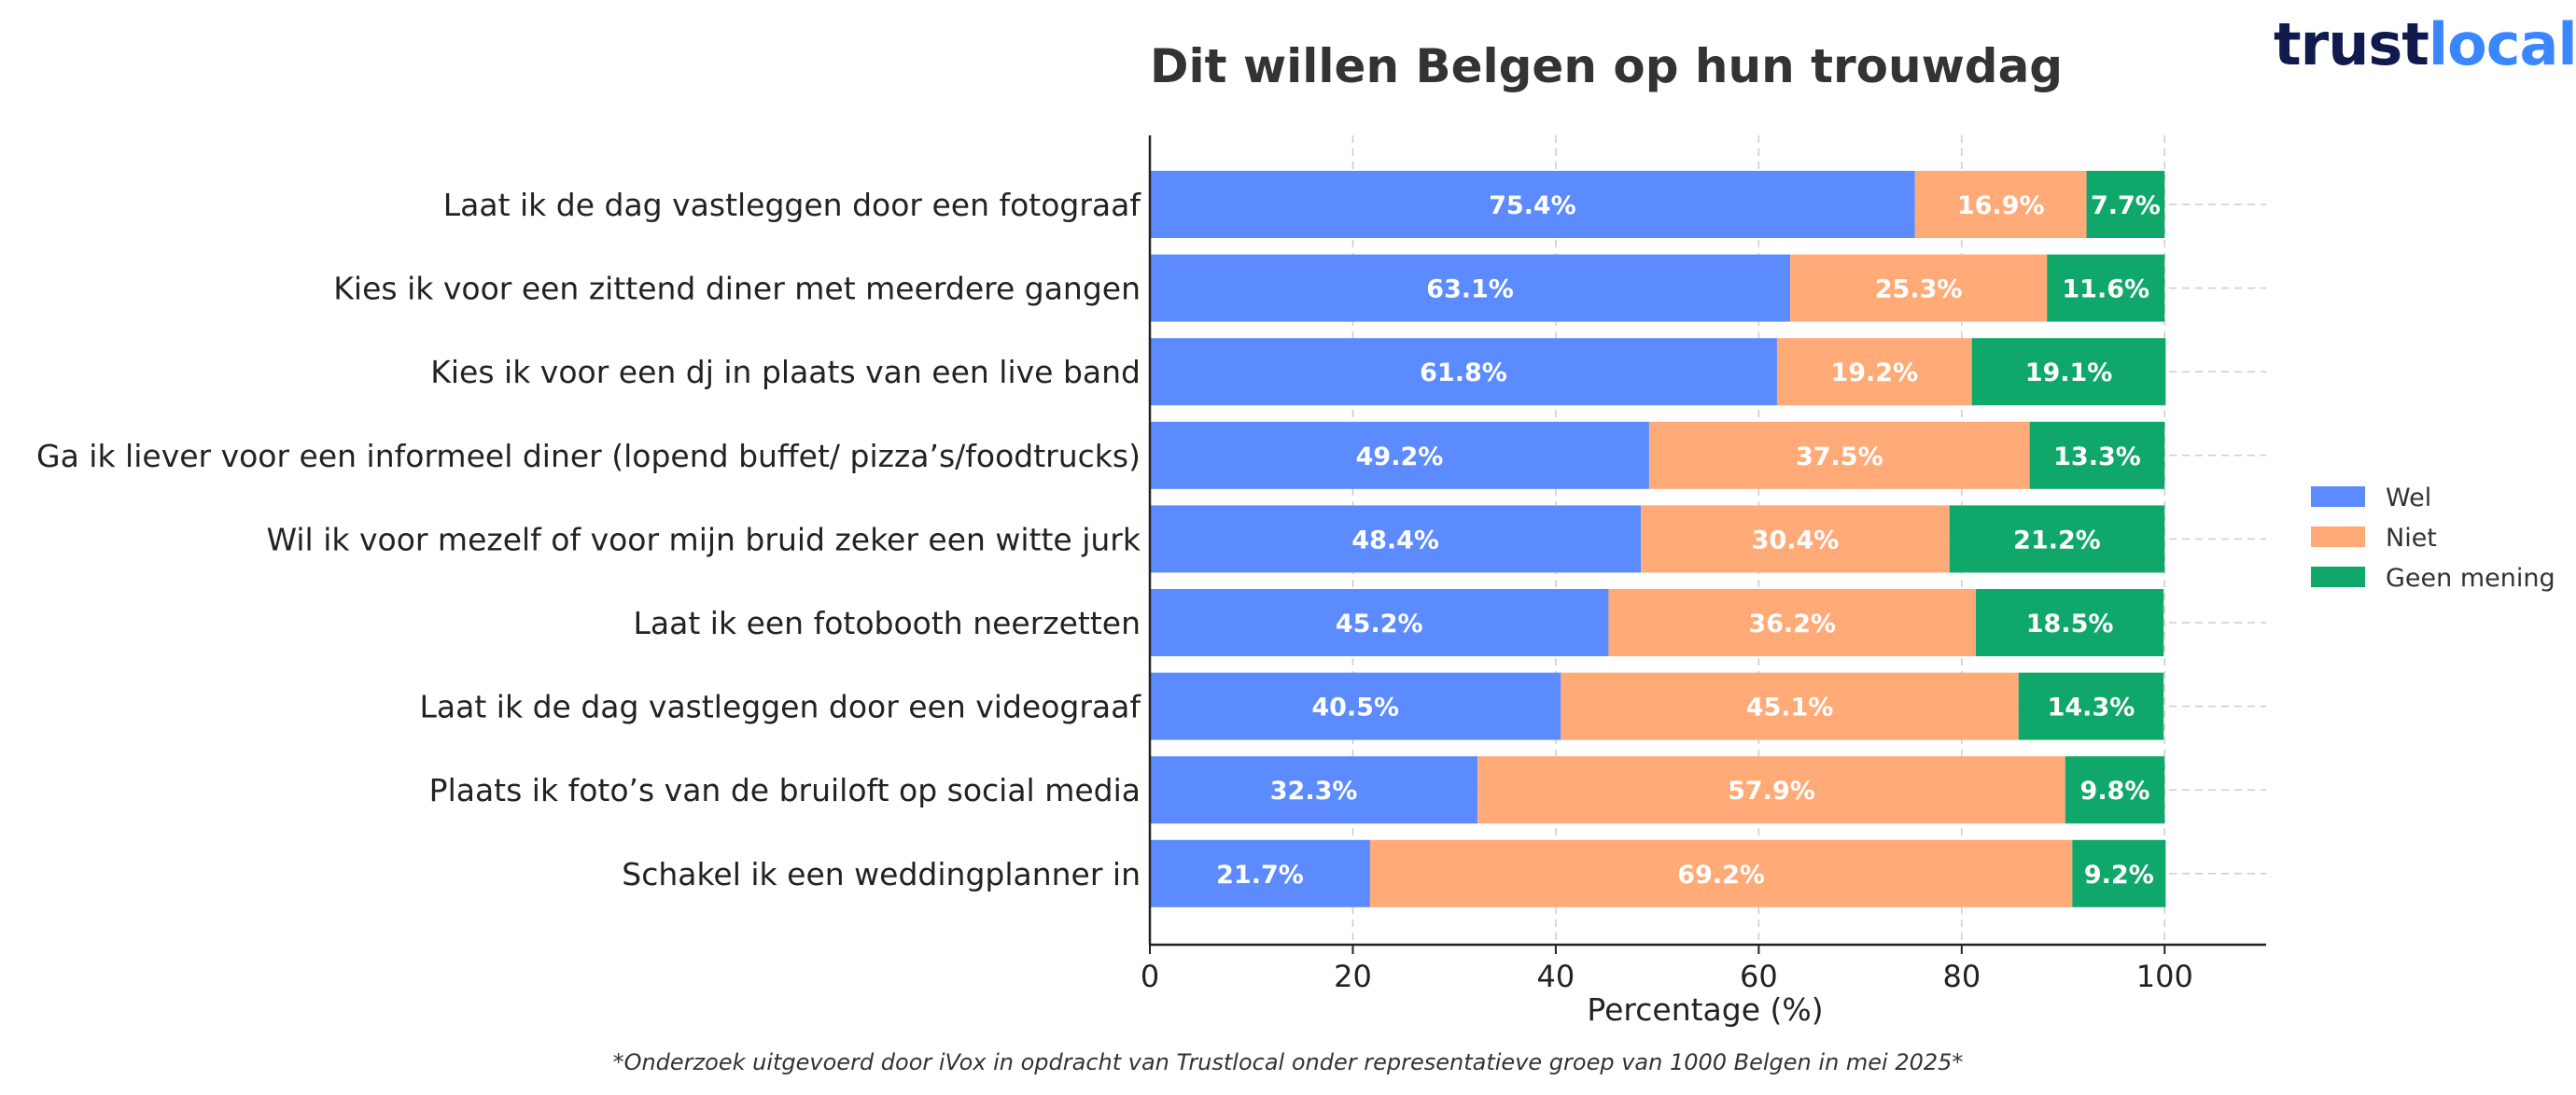 The width and height of the screenshot is (2576, 1095). I want to click on data-label: 75.4%, so click(1532, 205).